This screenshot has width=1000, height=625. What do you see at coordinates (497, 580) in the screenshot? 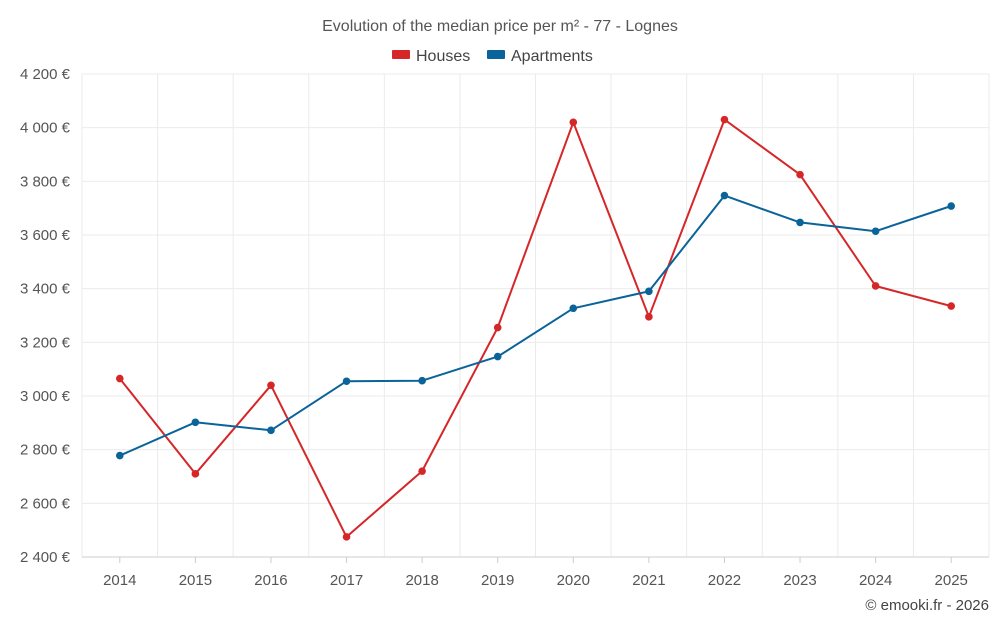
I see `x-tick-label: 2019` at bounding box center [497, 580].